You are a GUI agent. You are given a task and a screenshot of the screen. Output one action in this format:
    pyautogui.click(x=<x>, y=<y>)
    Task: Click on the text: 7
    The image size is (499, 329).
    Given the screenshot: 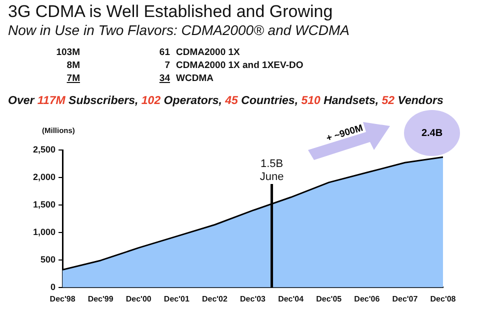 What is the action you would take?
    pyautogui.click(x=167, y=65)
    